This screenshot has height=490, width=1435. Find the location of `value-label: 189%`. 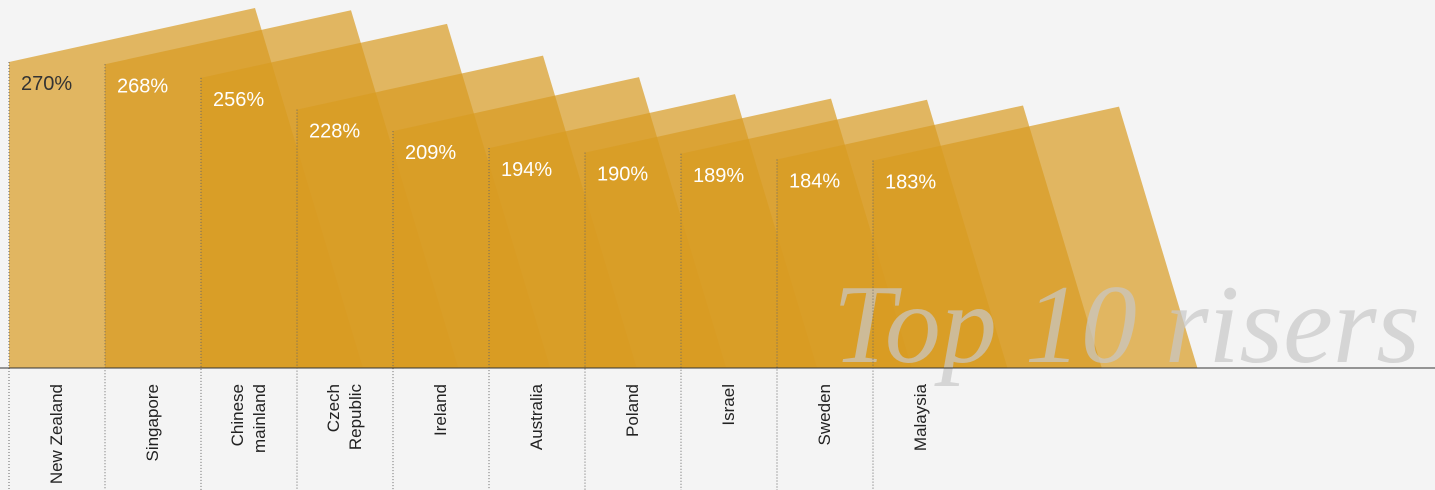

value-label: 189% is located at coordinates (718, 176).